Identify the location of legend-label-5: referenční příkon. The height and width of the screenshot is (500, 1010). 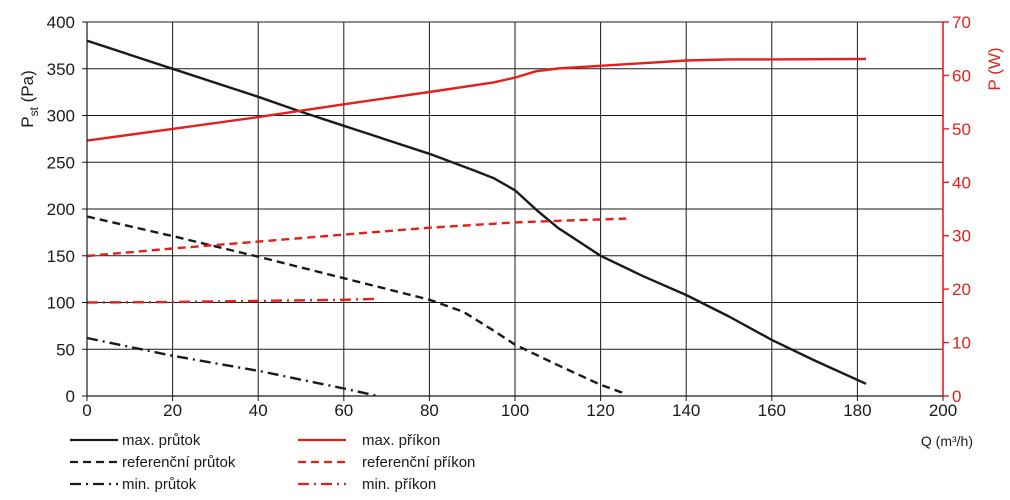
(418, 462).